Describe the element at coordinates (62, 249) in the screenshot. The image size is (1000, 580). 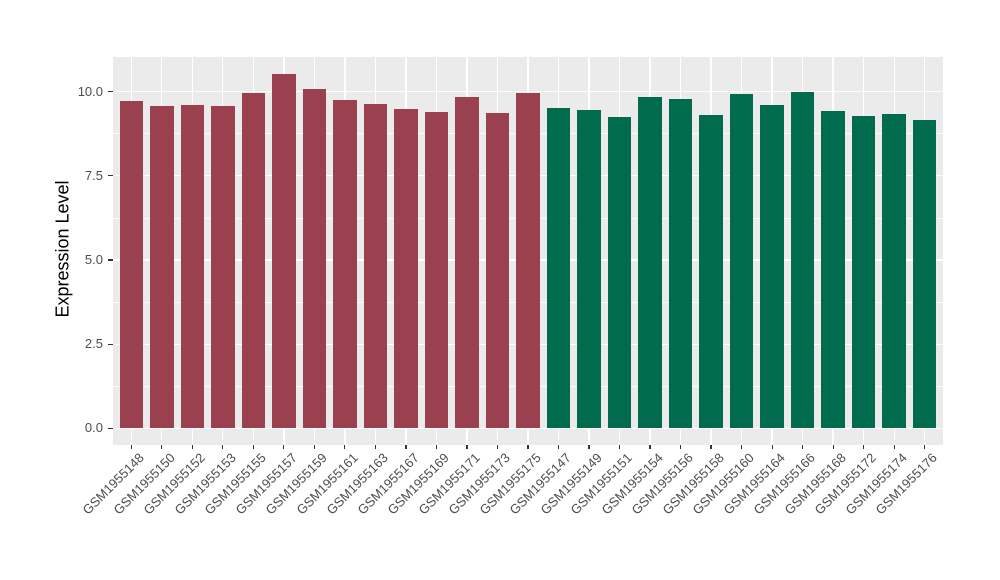
I see `y-axis-title: Expression Level` at that location.